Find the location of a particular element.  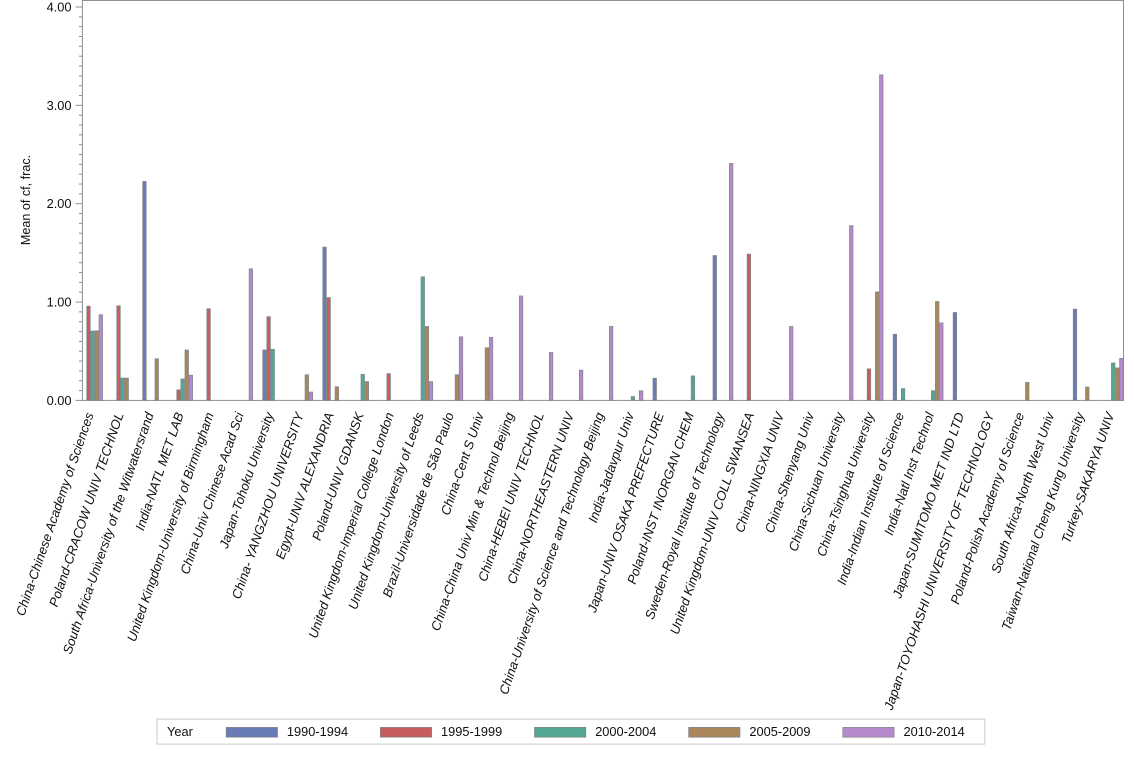

svg-text: 2000-2004 is located at coordinates (625, 731).